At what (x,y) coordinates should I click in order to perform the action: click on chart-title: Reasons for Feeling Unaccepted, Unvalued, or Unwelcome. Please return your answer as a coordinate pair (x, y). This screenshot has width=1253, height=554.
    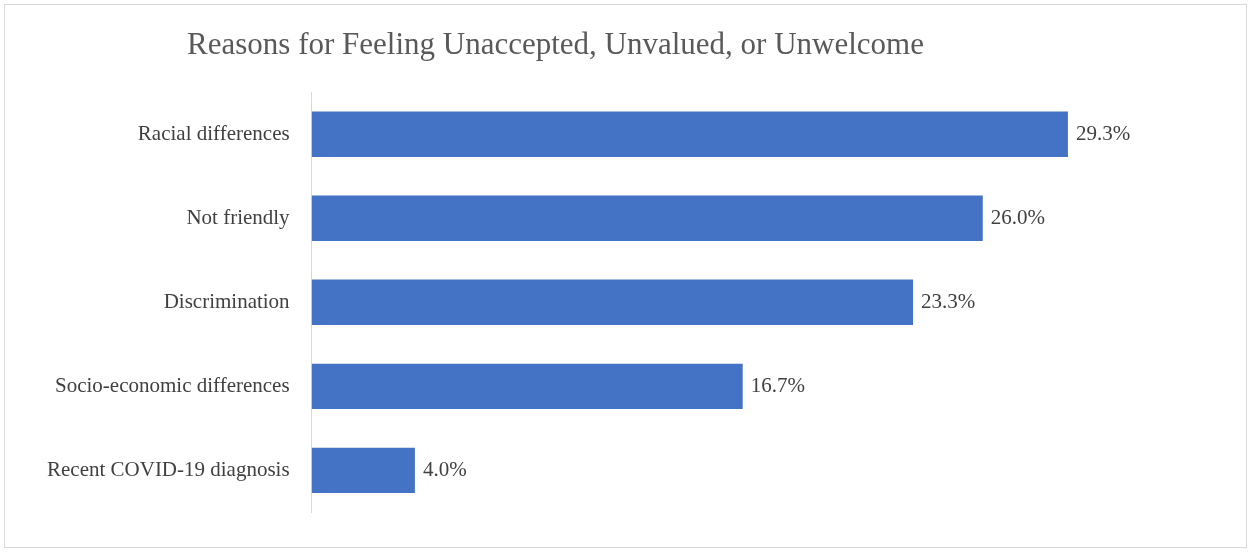
    Looking at the image, I should click on (555, 43).